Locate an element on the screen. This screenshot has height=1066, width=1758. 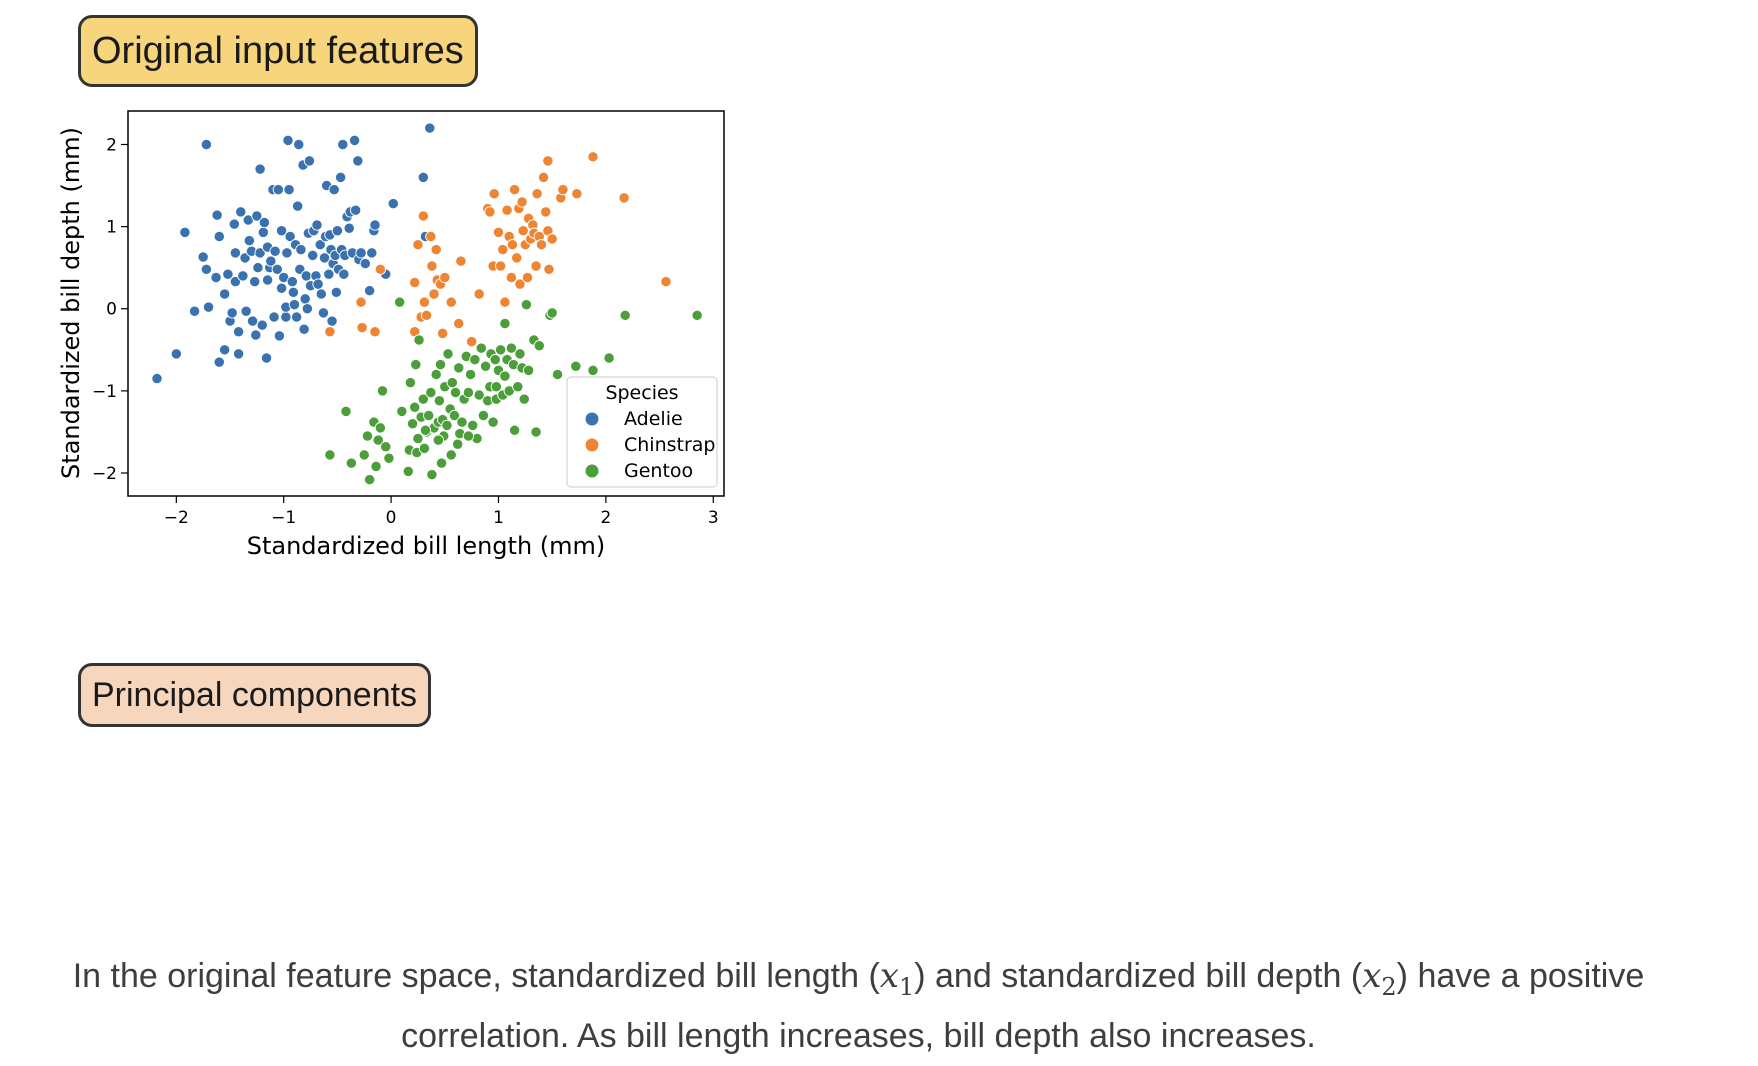
original-input-features-label: Original input features is located at coordinates (278, 50).